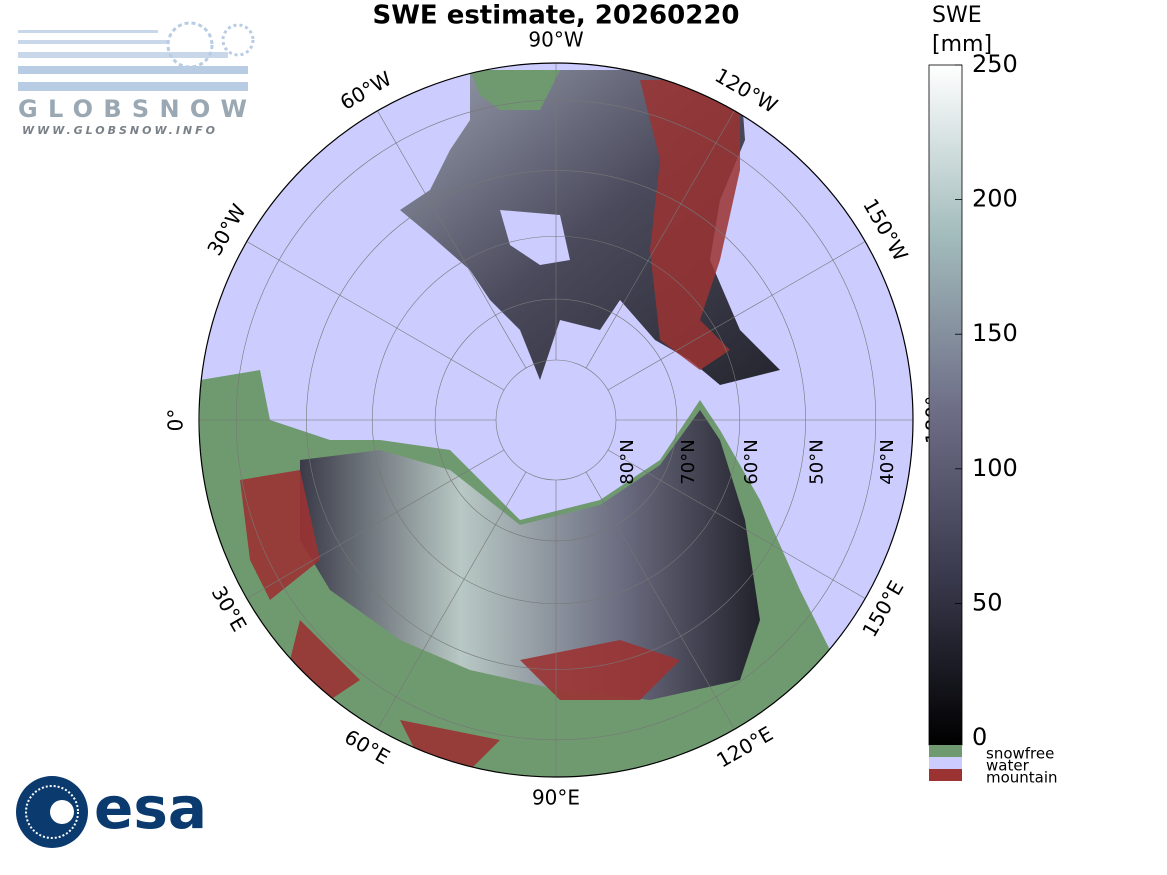 Image resolution: width=1167 pixels, height=875 pixels. What do you see at coordinates (136, 79) in the screenshot?
I see `globsnow-logo: GLOBSNOW WWW.GLOBSNOW.INFO` at bounding box center [136, 79].